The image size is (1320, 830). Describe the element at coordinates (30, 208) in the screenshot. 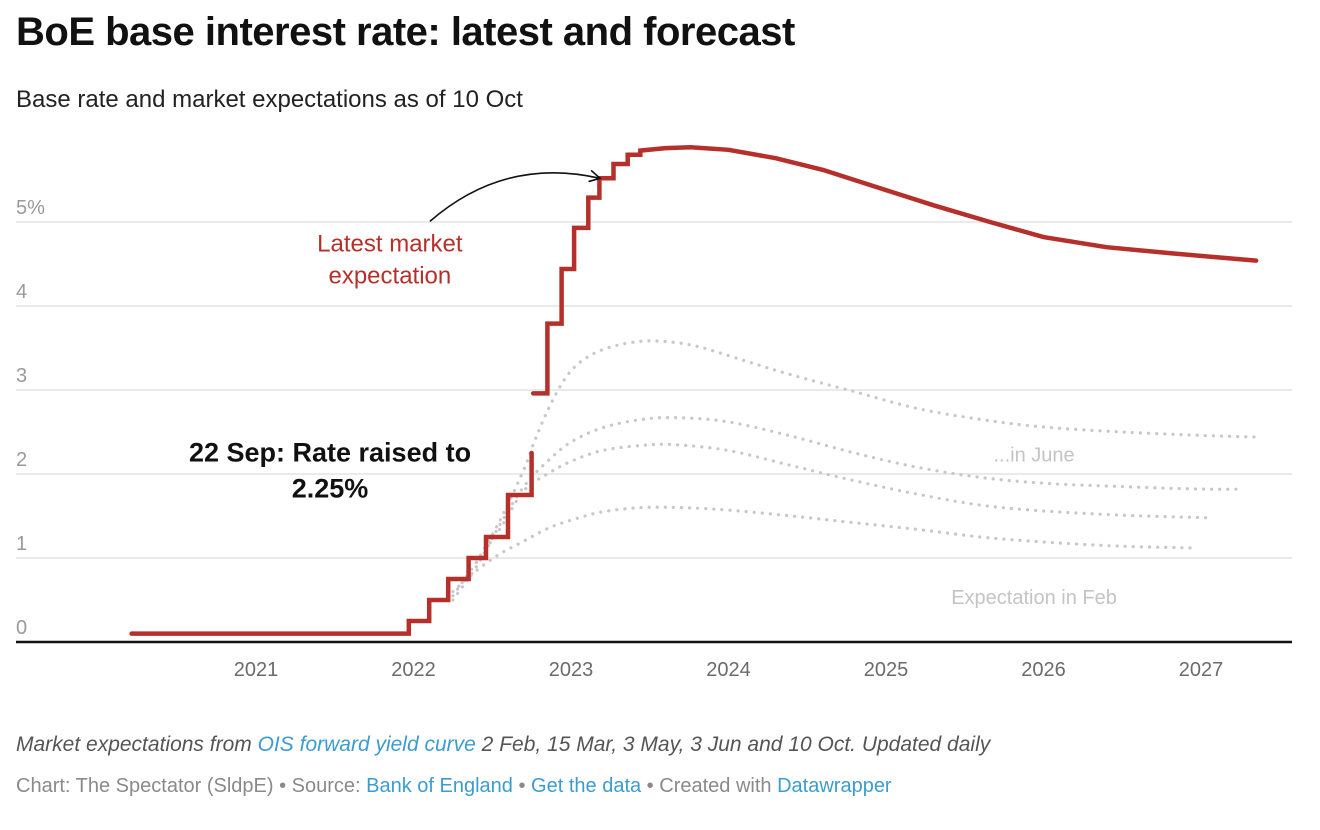

I see `y-tick-label: 5%` at that location.